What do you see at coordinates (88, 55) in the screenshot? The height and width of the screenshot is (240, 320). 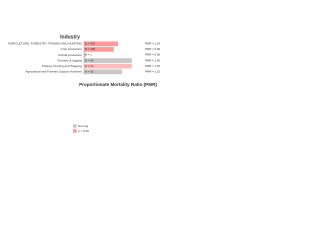 I see `bar-label: N = 1` at bounding box center [88, 55].